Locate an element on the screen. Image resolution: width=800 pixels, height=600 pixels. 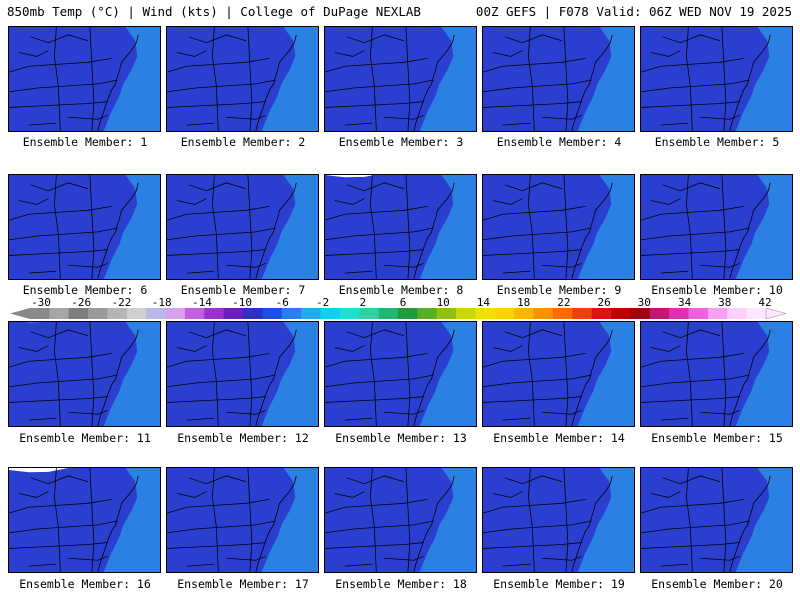
colorbar-tick-label: -30 is located at coordinates (41, 302).